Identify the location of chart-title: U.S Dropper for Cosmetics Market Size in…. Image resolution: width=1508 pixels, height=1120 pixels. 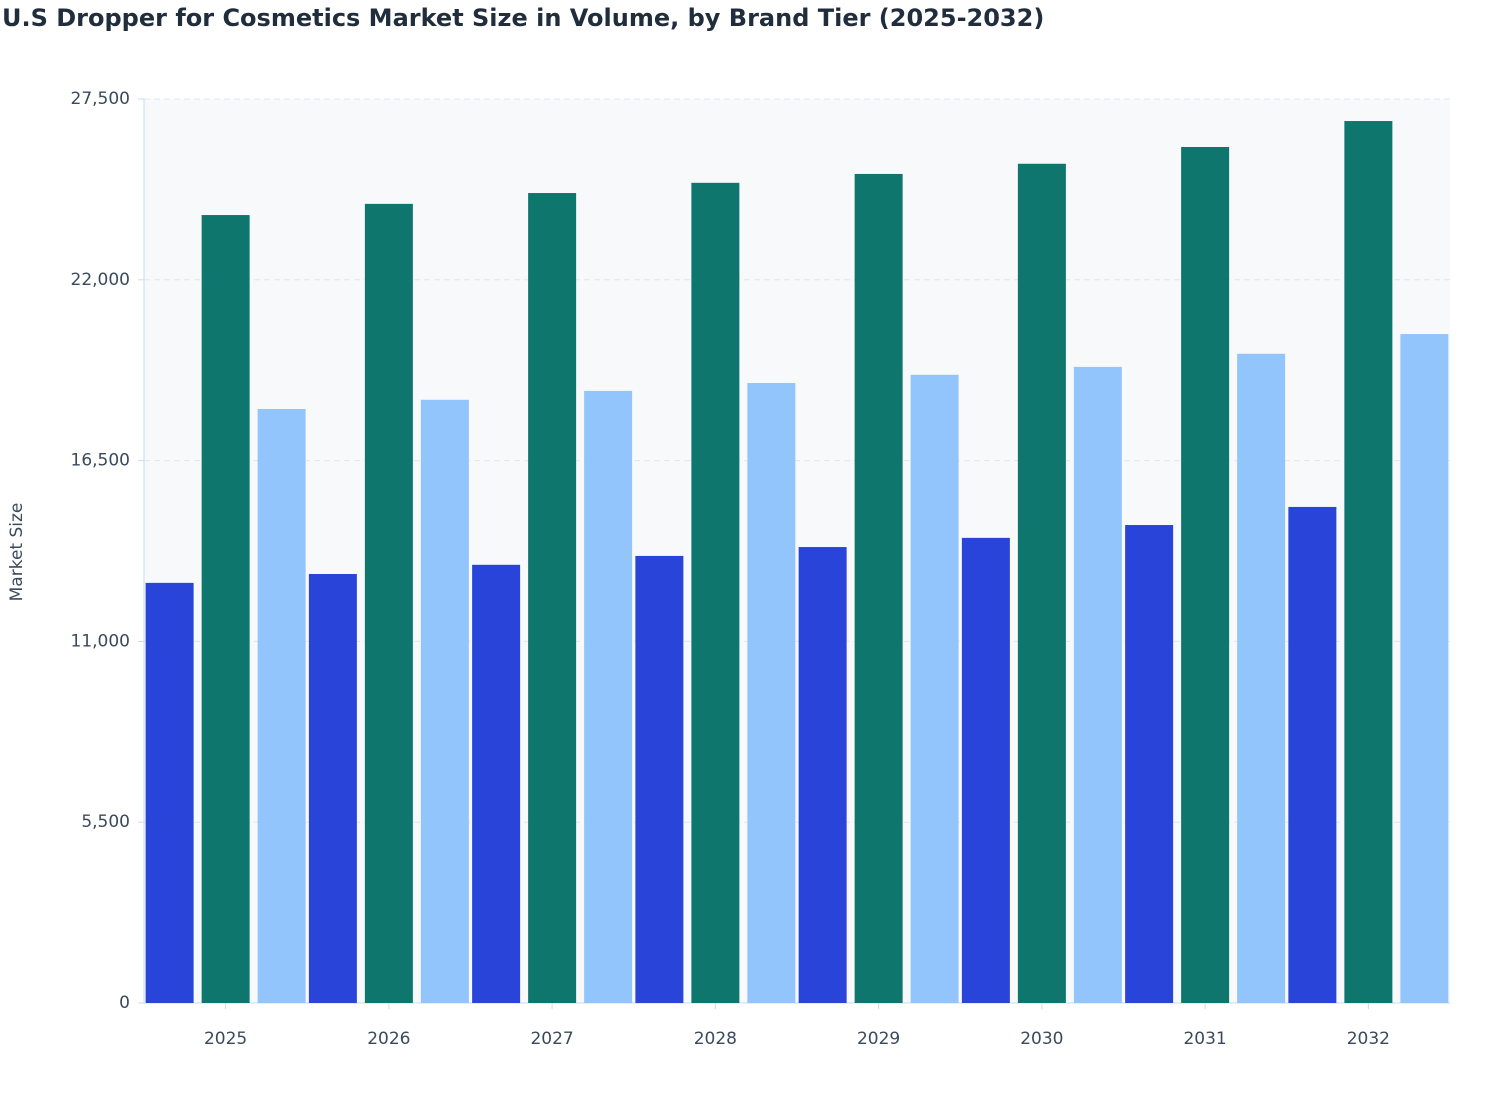
(523, 18).